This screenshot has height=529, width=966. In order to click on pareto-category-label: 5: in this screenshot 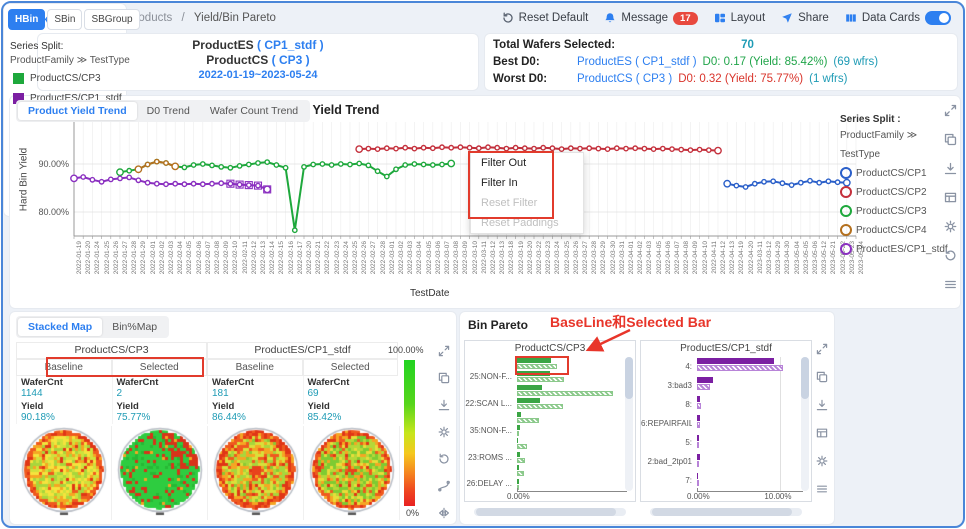, I will do `click(688, 443)`.